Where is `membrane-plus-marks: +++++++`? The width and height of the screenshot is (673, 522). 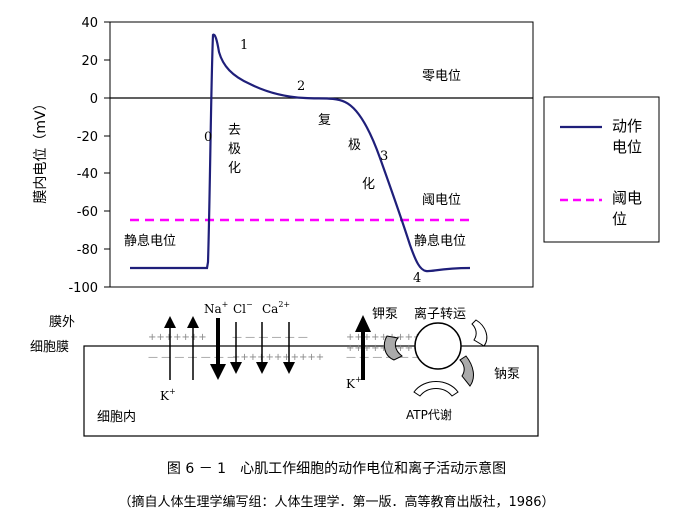
membrane-plus-marks: +++++++ is located at coordinates (177, 337).